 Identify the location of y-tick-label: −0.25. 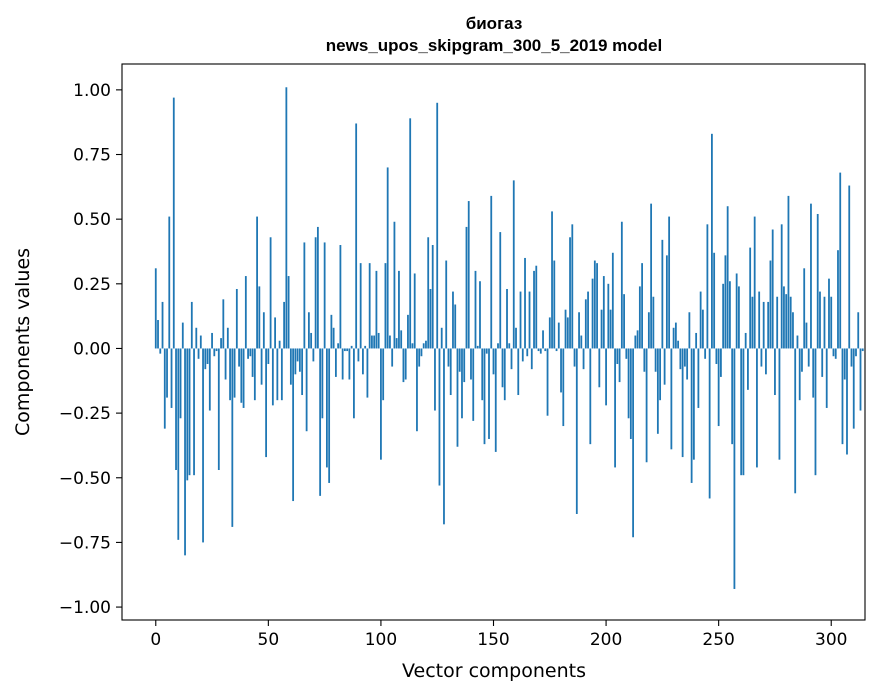
(85, 414).